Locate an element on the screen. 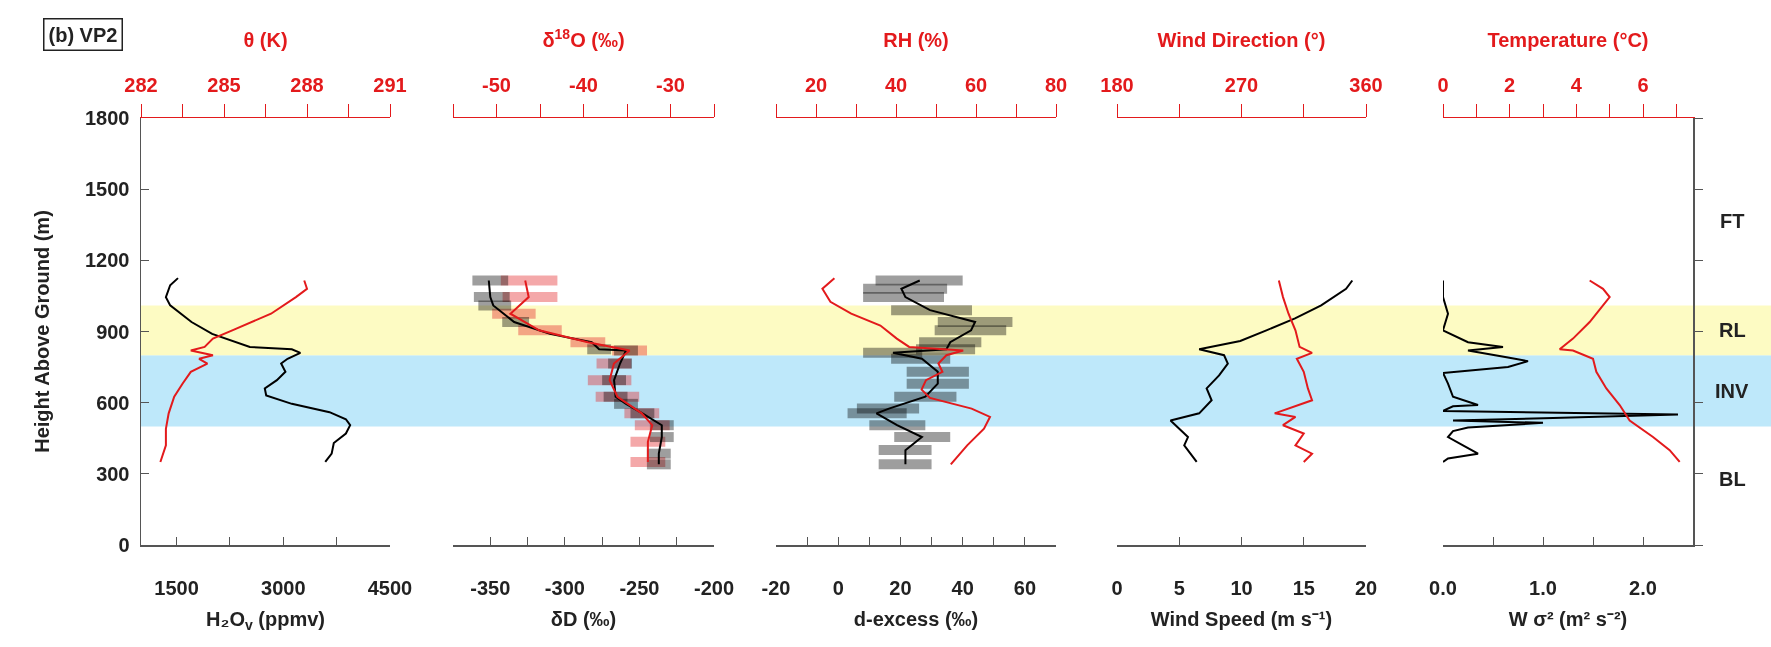 The image size is (1771, 647). x2-axis-title: Temperature (°C) is located at coordinates (1568, 40).